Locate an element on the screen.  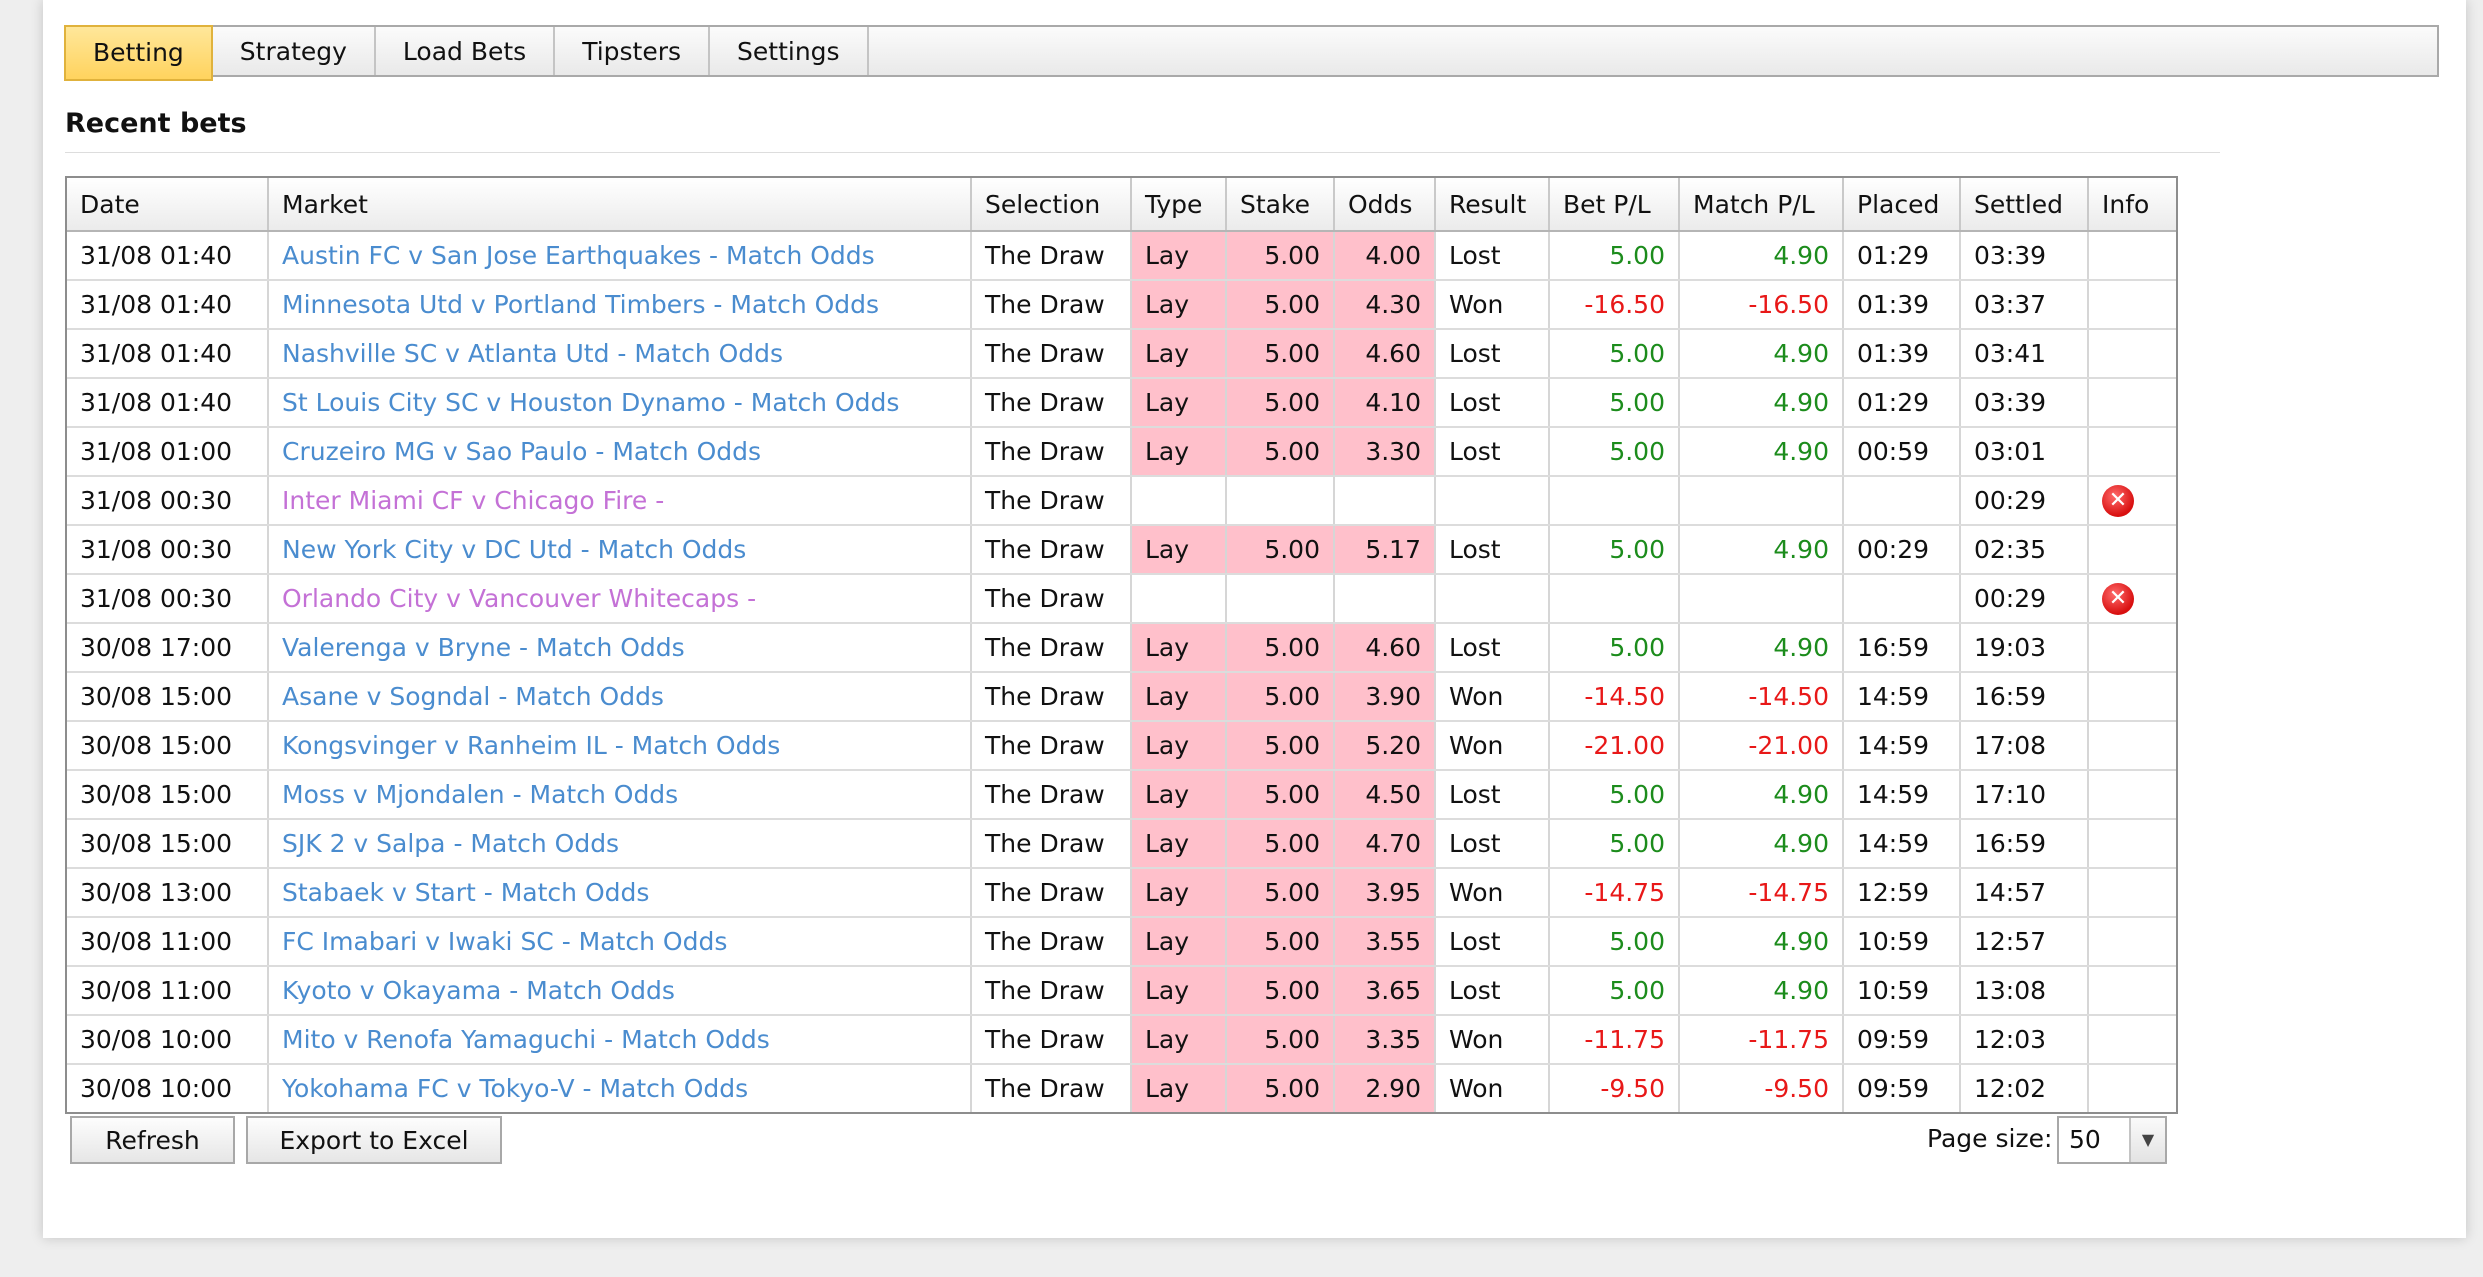
tab-load-bets: Load Bets is located at coordinates (466, 51).